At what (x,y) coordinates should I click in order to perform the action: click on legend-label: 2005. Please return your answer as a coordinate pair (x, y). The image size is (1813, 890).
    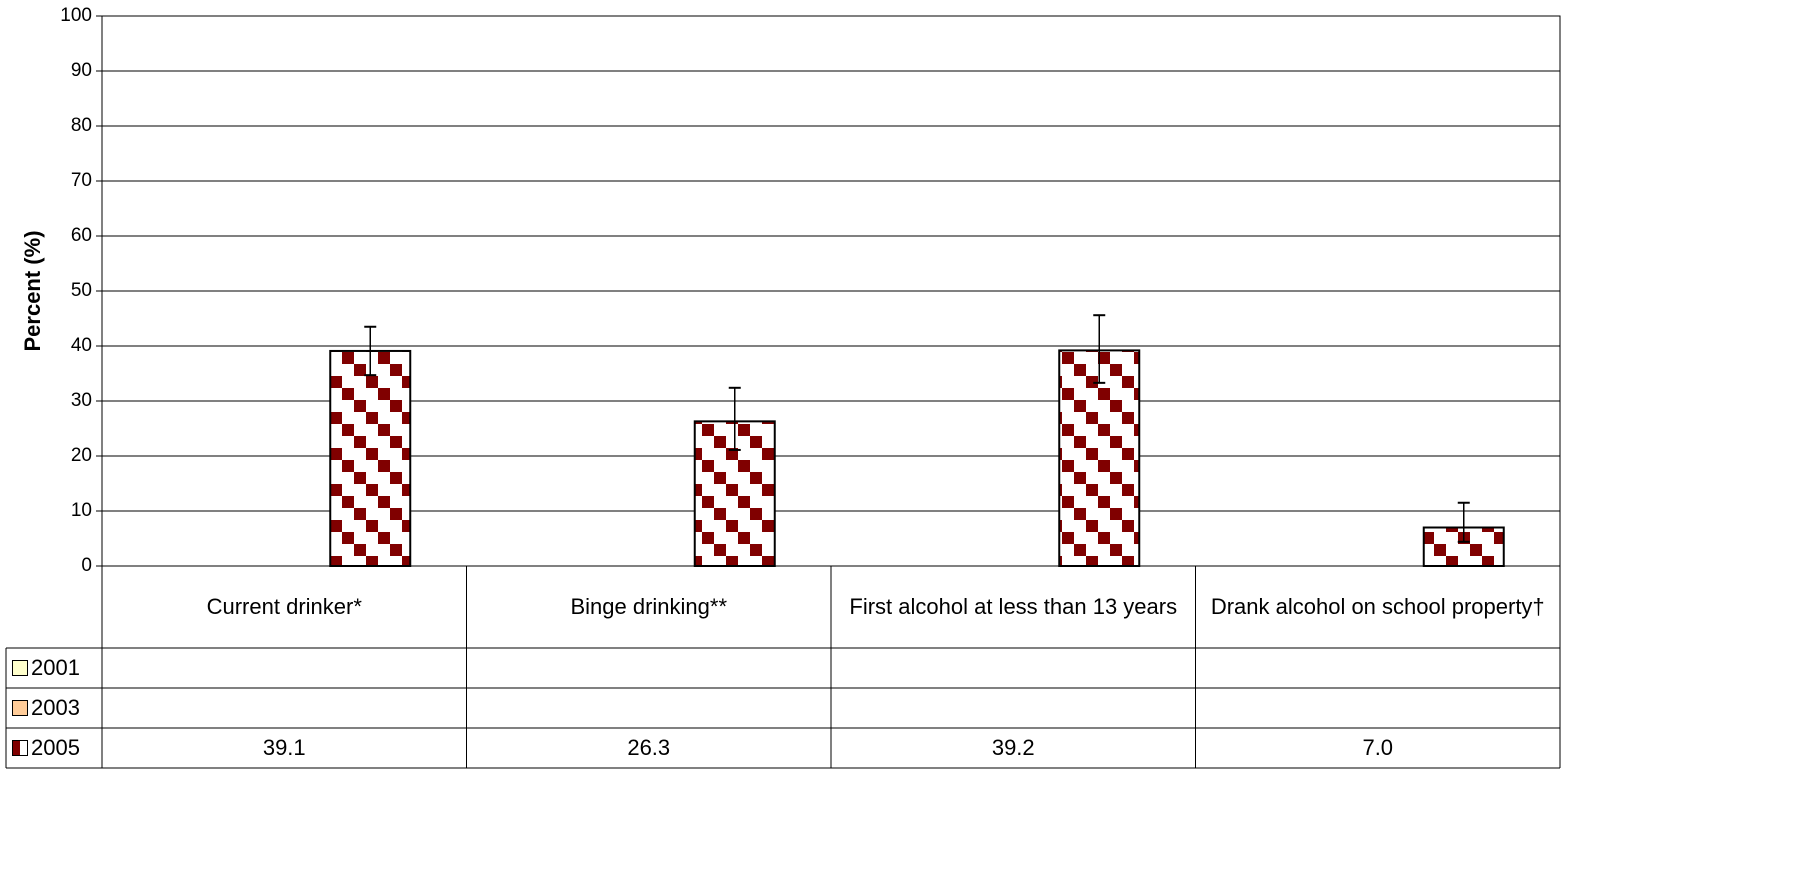
    Looking at the image, I should click on (55, 747).